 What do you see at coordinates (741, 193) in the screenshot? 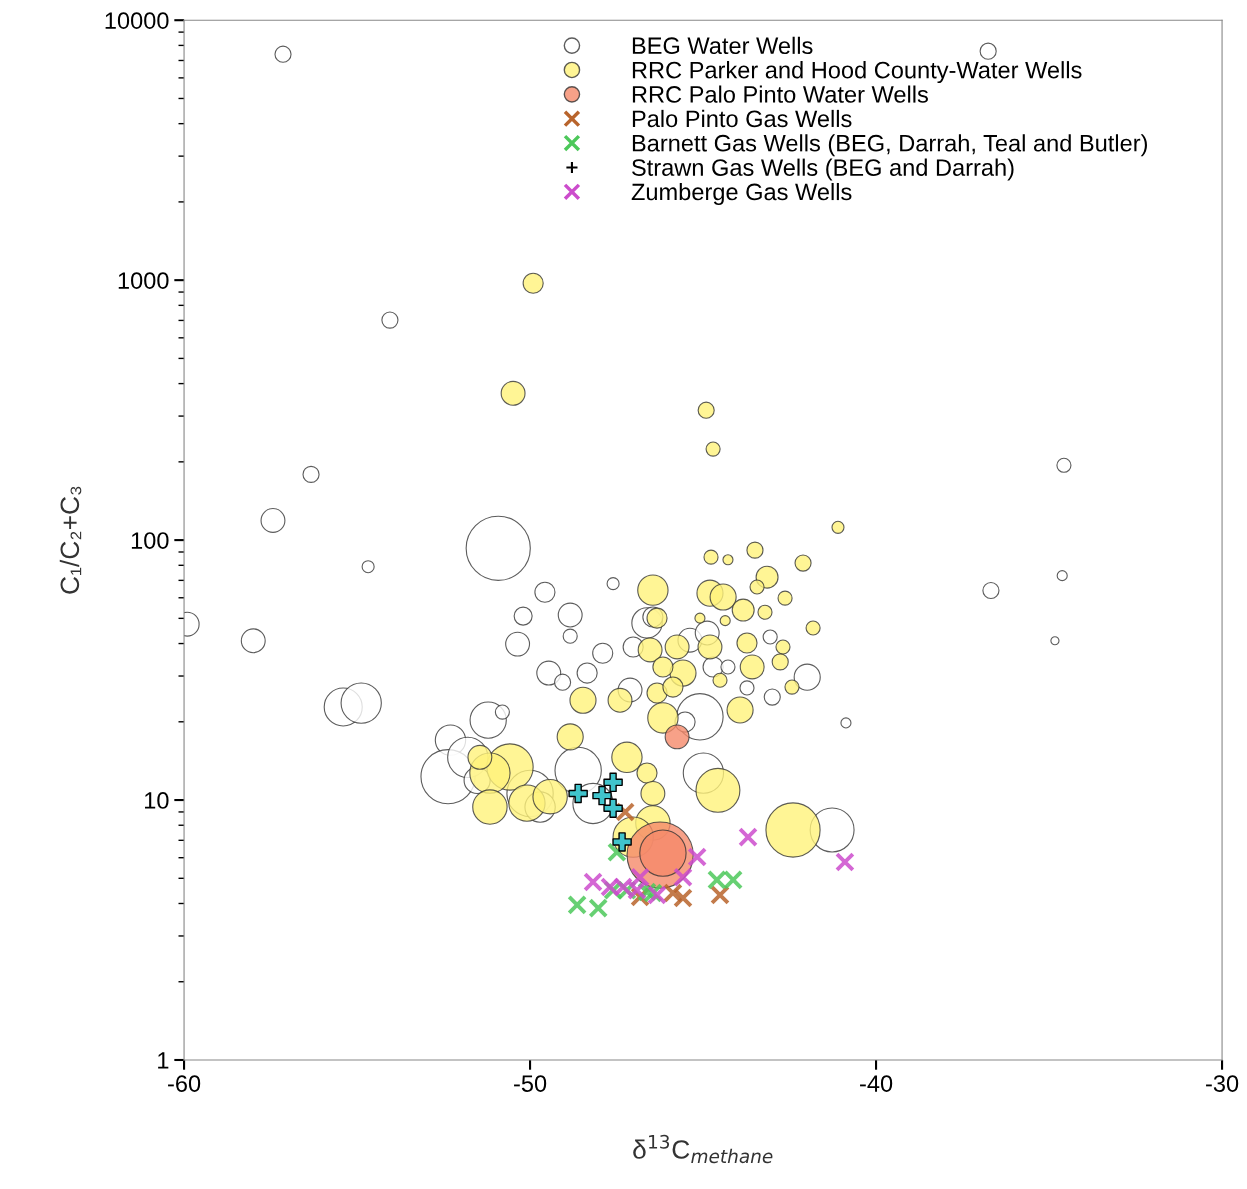
I see `legend-label: Zumberge Gas Wells` at bounding box center [741, 193].